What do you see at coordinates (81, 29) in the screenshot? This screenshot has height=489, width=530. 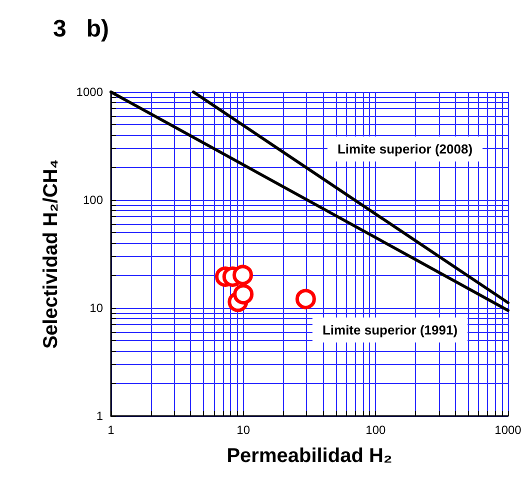 I see `chart-title: 3 b)` at bounding box center [81, 29].